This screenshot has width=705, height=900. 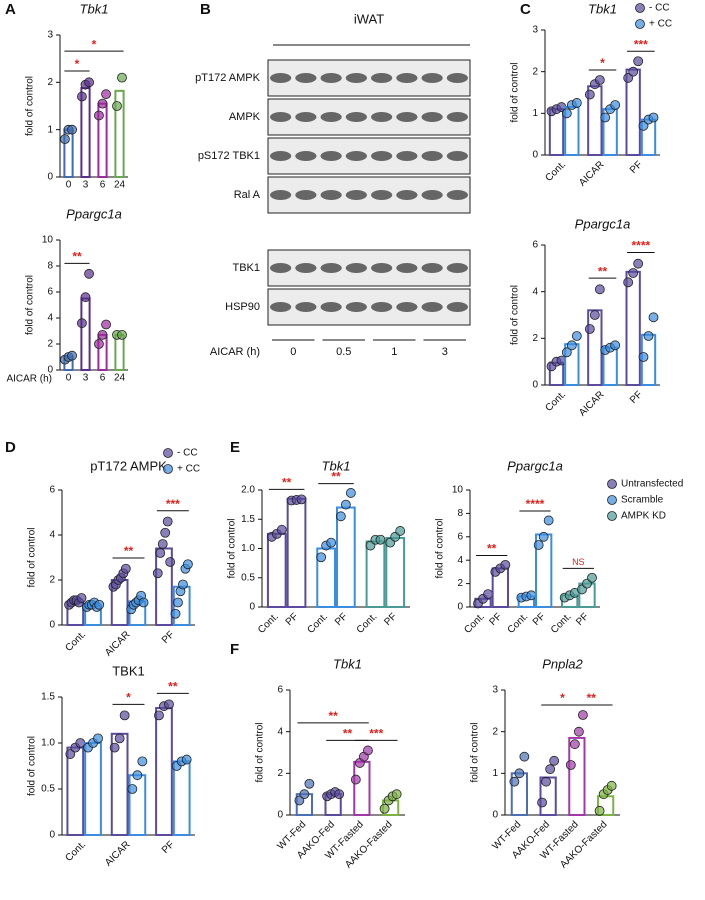 What do you see at coordinates (591, 173) in the screenshot?
I see `x-tick-label: AICAR` at bounding box center [591, 173].